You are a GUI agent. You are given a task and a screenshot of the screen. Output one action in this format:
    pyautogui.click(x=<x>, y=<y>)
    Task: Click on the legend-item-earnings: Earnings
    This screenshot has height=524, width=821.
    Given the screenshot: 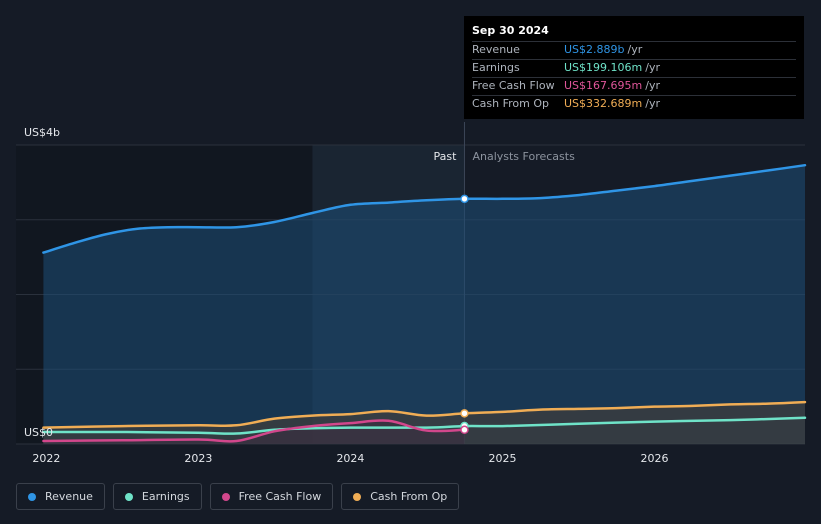 What is the action you would take?
    pyautogui.click(x=157, y=496)
    